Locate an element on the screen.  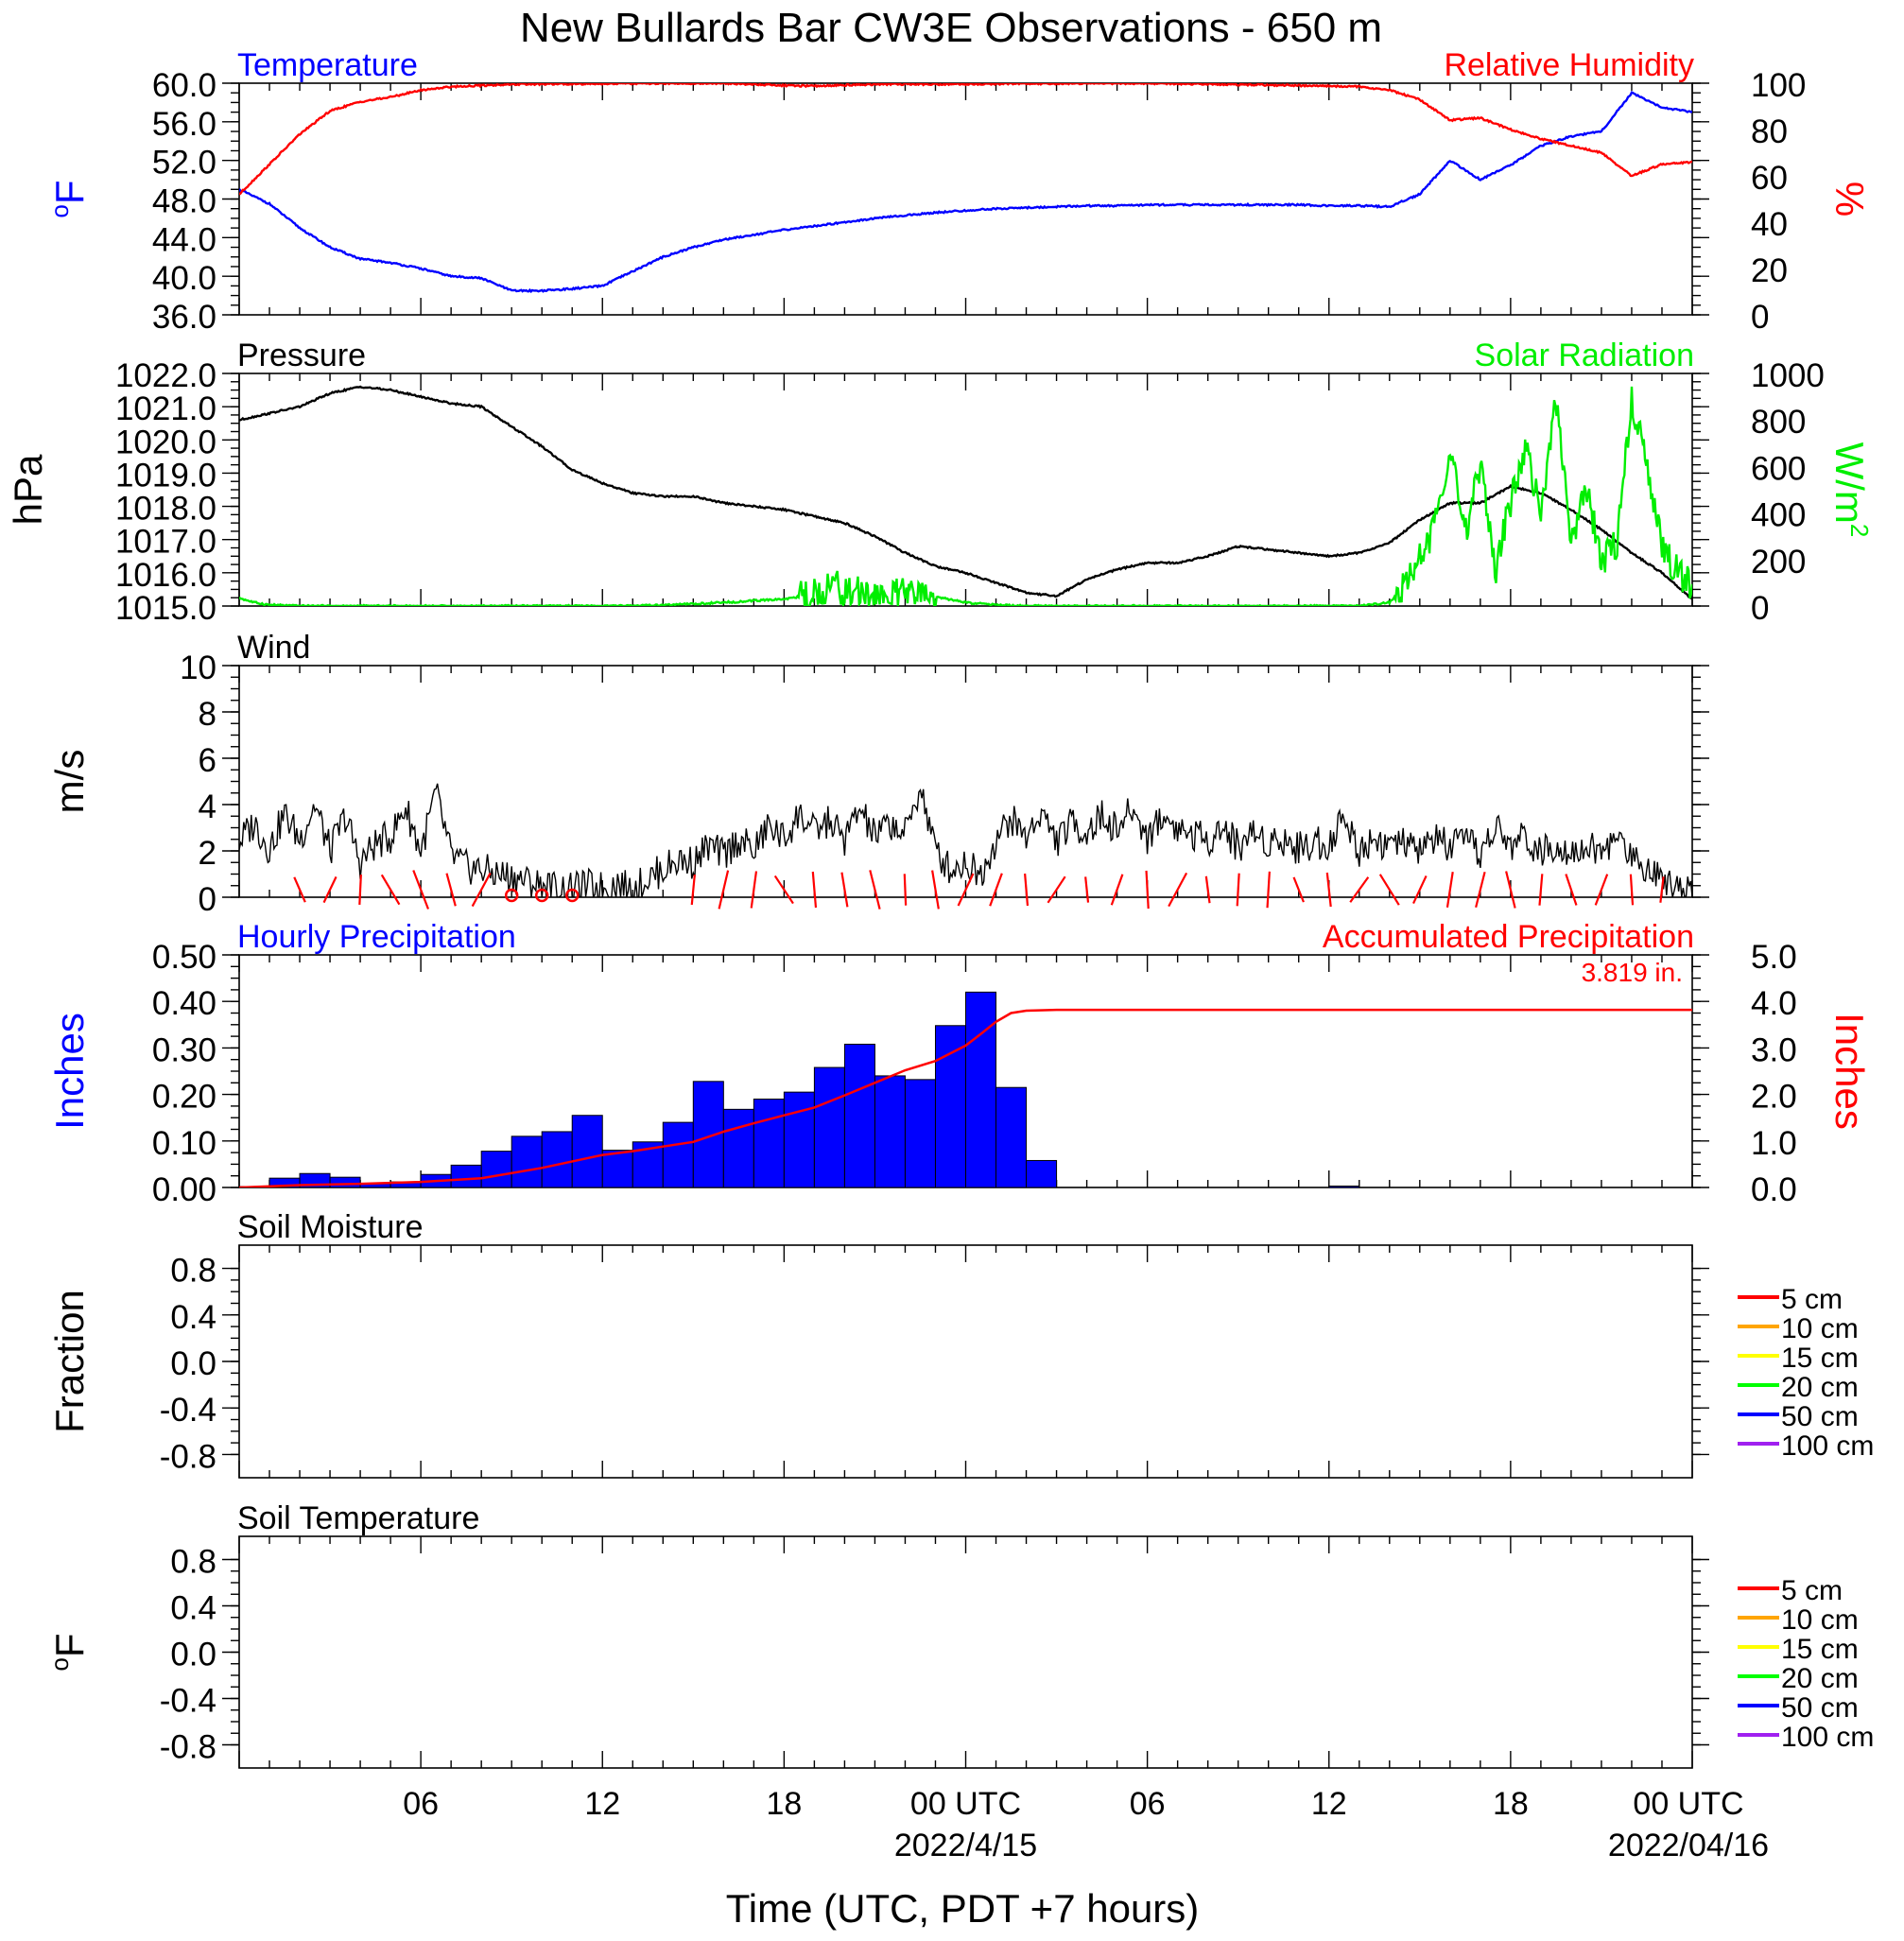
y-axis-label-left: m/s is located at coordinates (69, 782).